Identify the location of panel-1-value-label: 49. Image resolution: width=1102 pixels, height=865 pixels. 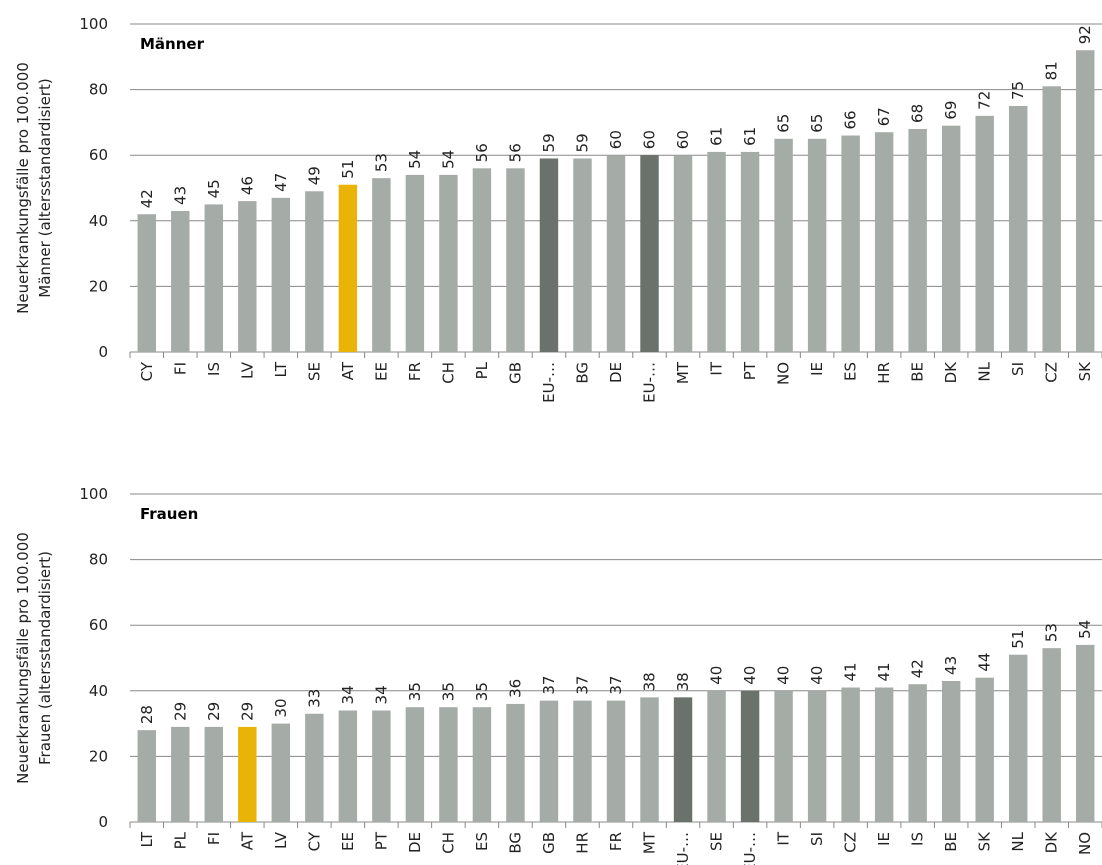
(314, 175).